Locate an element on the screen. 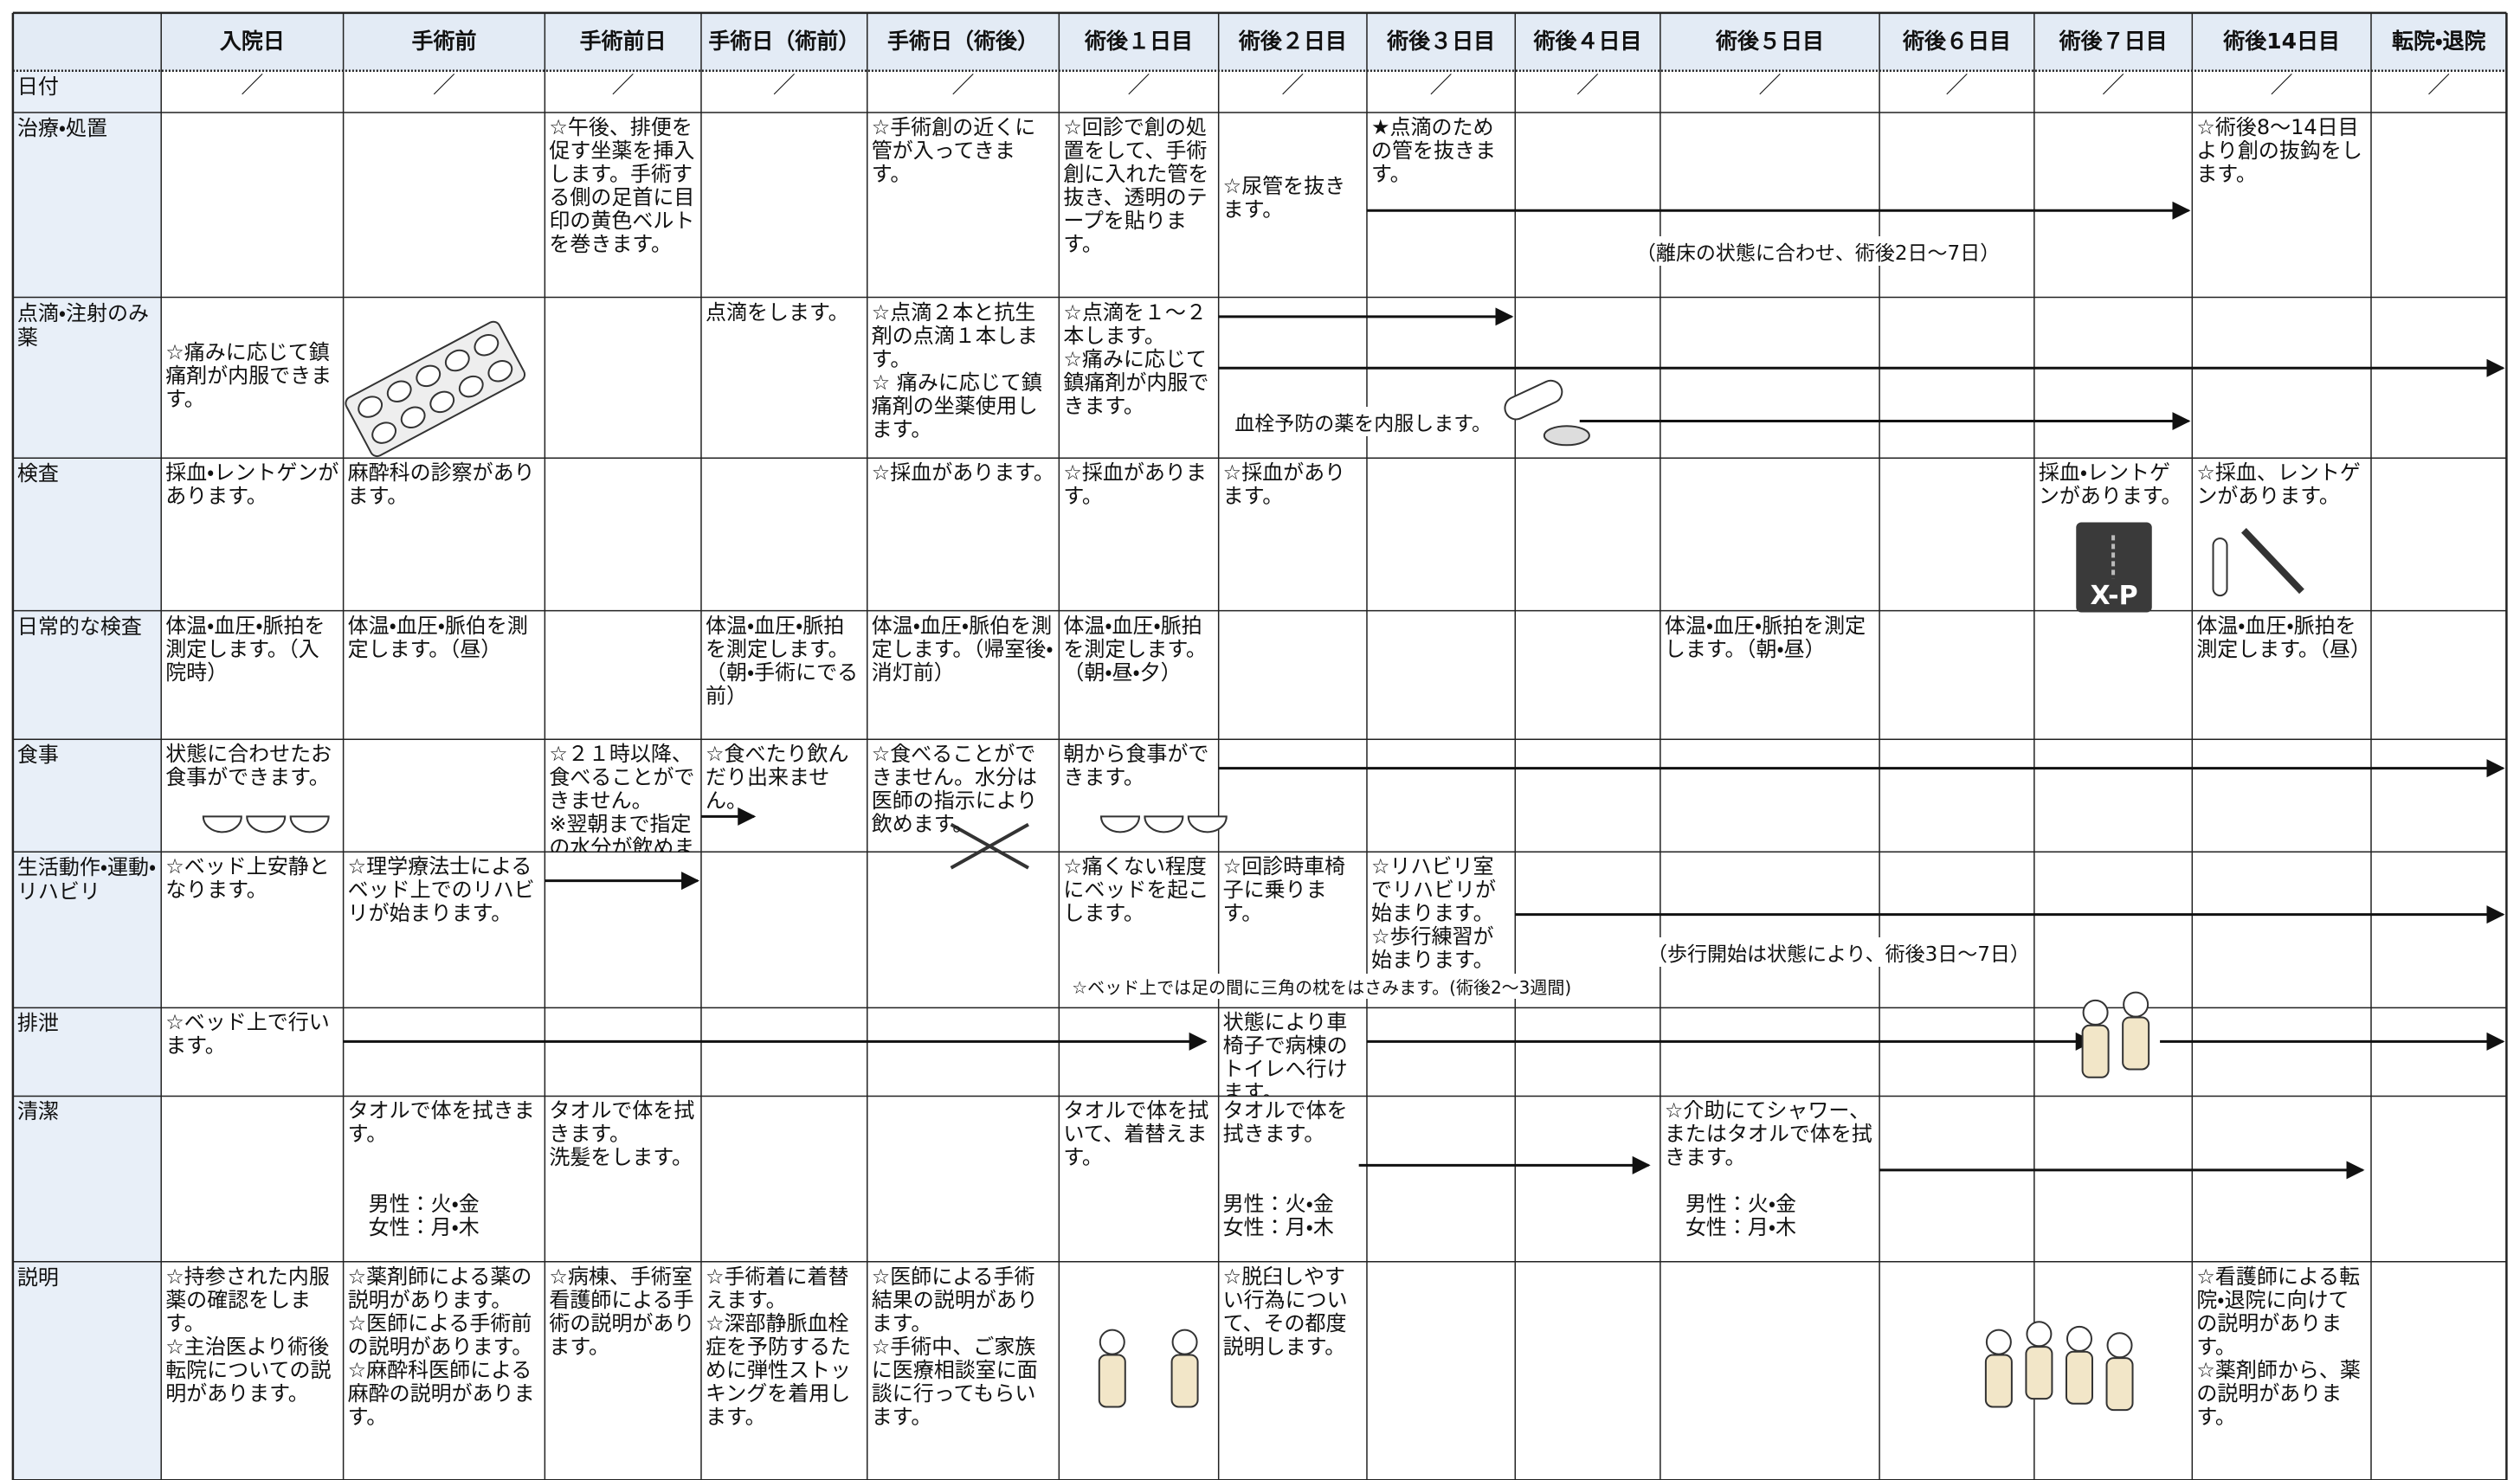  column-header: 入院日 is located at coordinates (252, 42).